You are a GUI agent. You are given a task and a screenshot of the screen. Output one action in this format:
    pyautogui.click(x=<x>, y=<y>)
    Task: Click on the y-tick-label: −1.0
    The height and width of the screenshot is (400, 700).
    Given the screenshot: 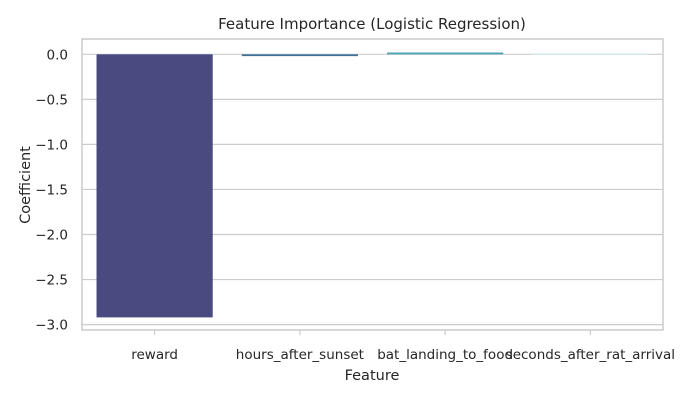 What is the action you would take?
    pyautogui.click(x=51, y=145)
    